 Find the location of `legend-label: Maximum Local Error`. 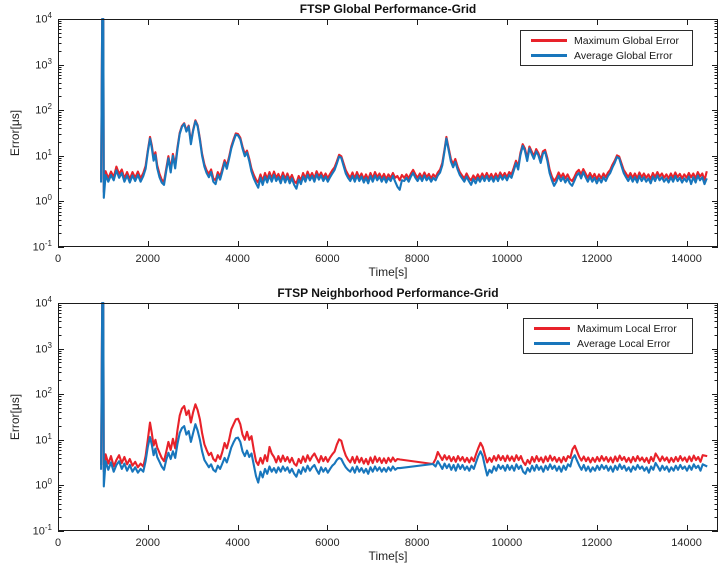

legend-label: Maximum Local Error is located at coordinates (627, 328).